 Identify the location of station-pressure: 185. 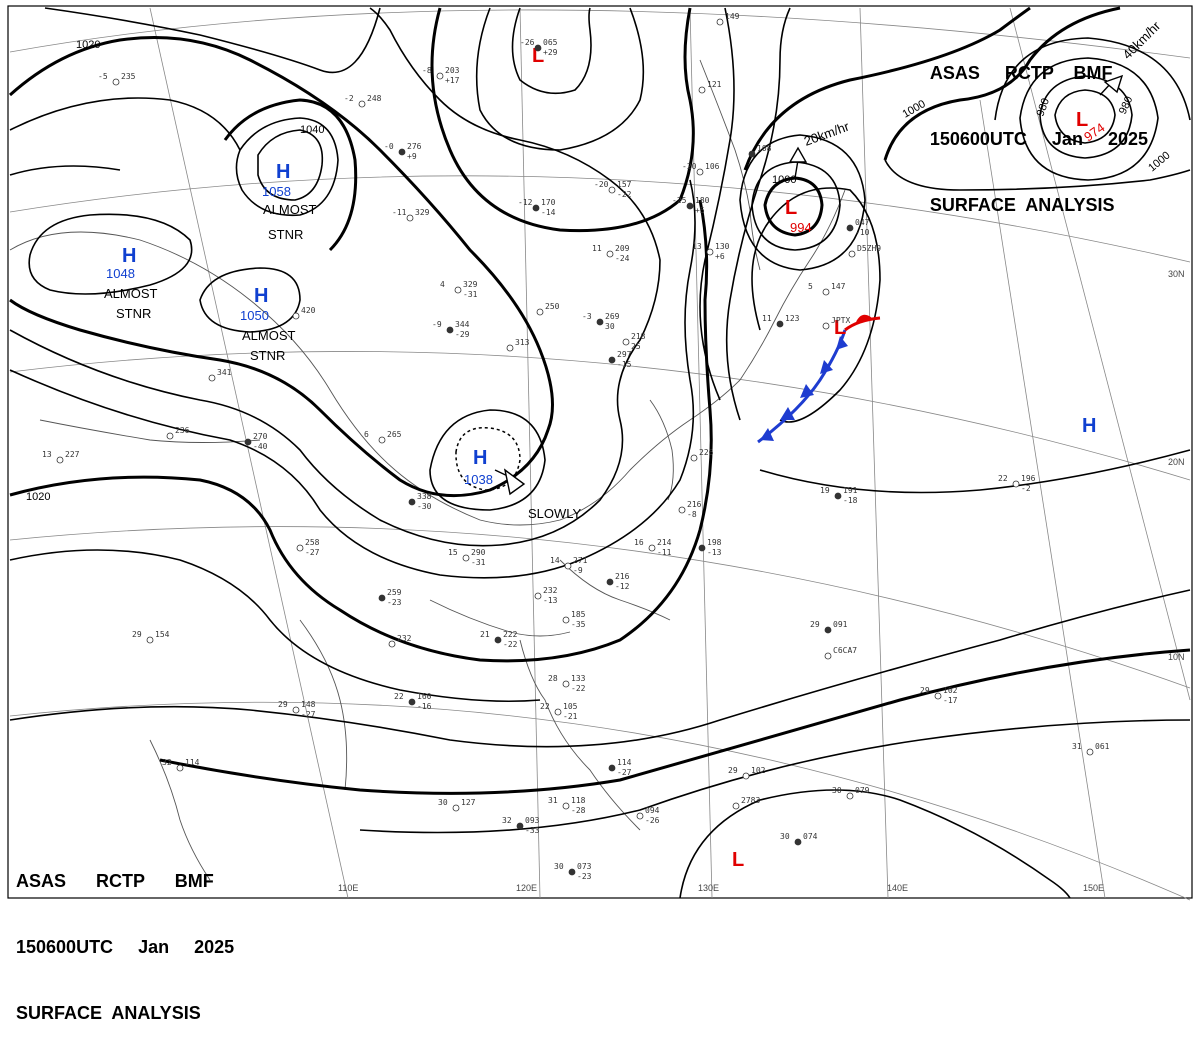
(578, 614).